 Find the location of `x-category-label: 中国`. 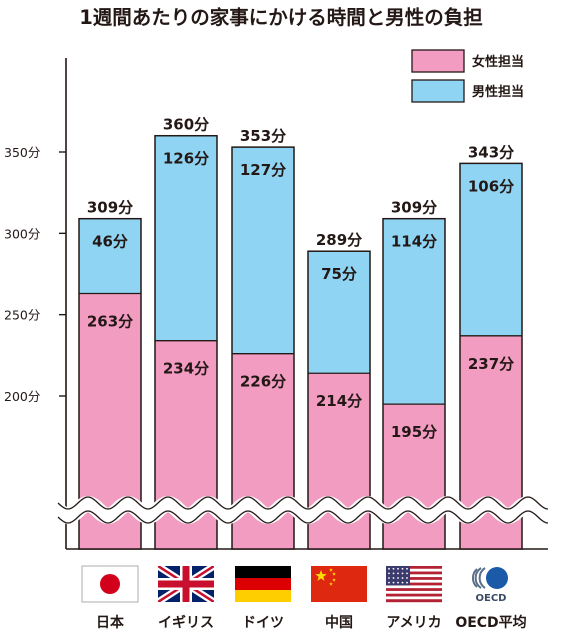

x-category-label: 中国 is located at coordinates (339, 622).